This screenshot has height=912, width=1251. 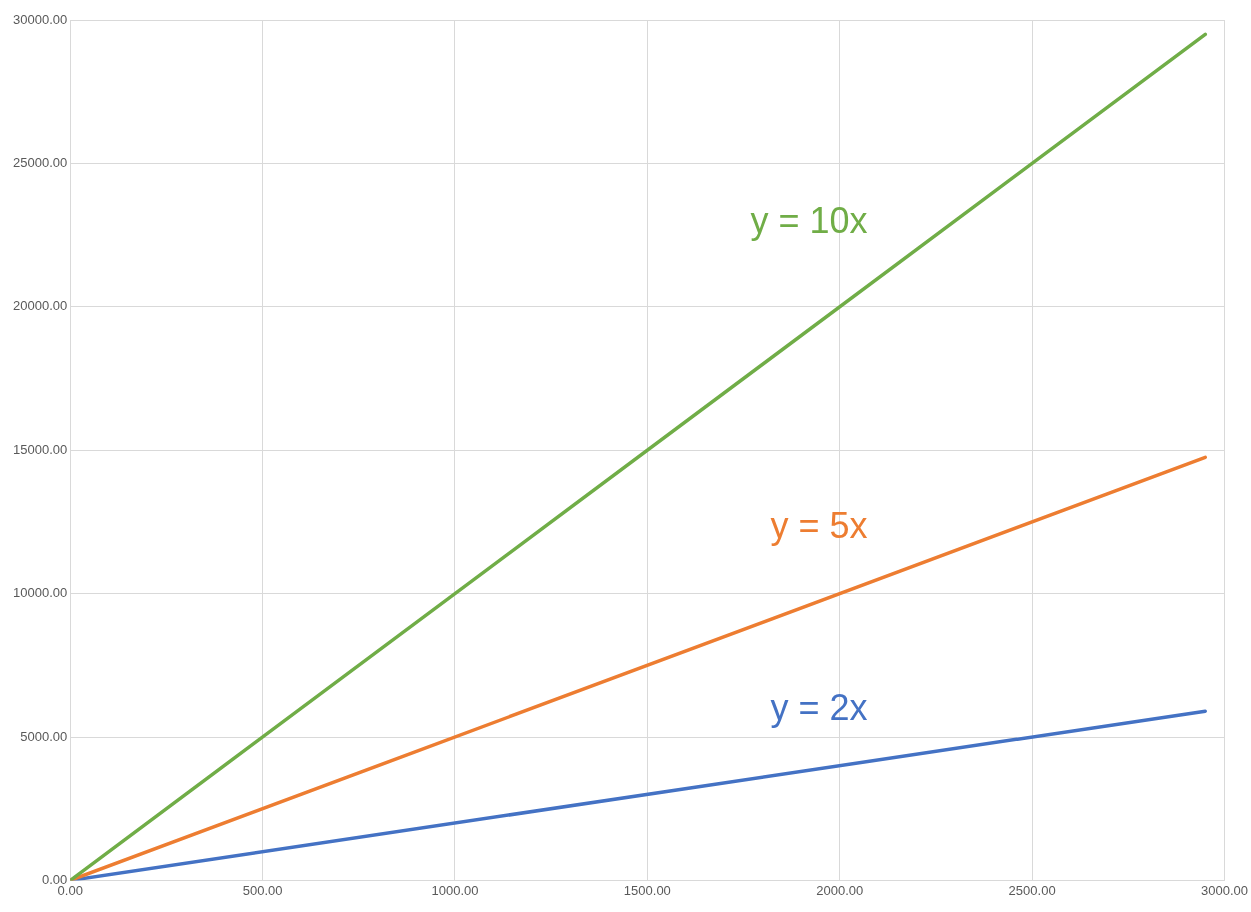 What do you see at coordinates (1032, 890) in the screenshot?
I see `x-tick-label: 2500.00` at bounding box center [1032, 890].